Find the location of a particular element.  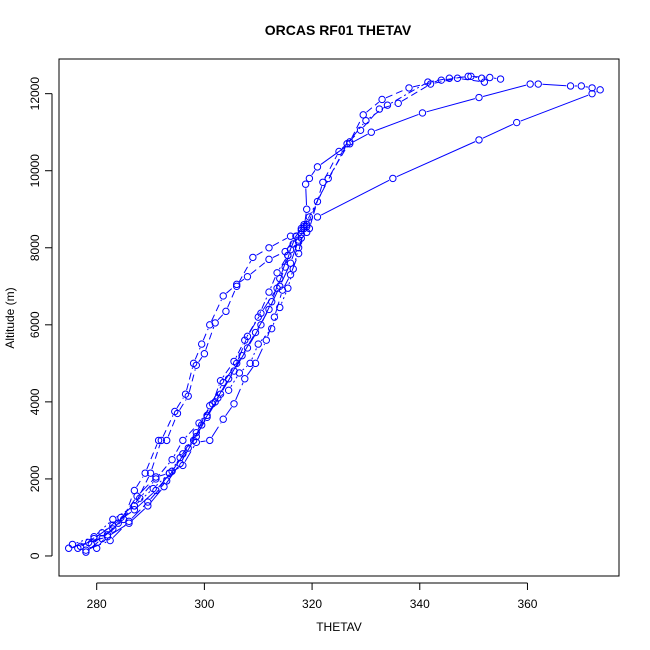

x-axis: 280 300 320 340 360 is located at coordinates (312, 596).